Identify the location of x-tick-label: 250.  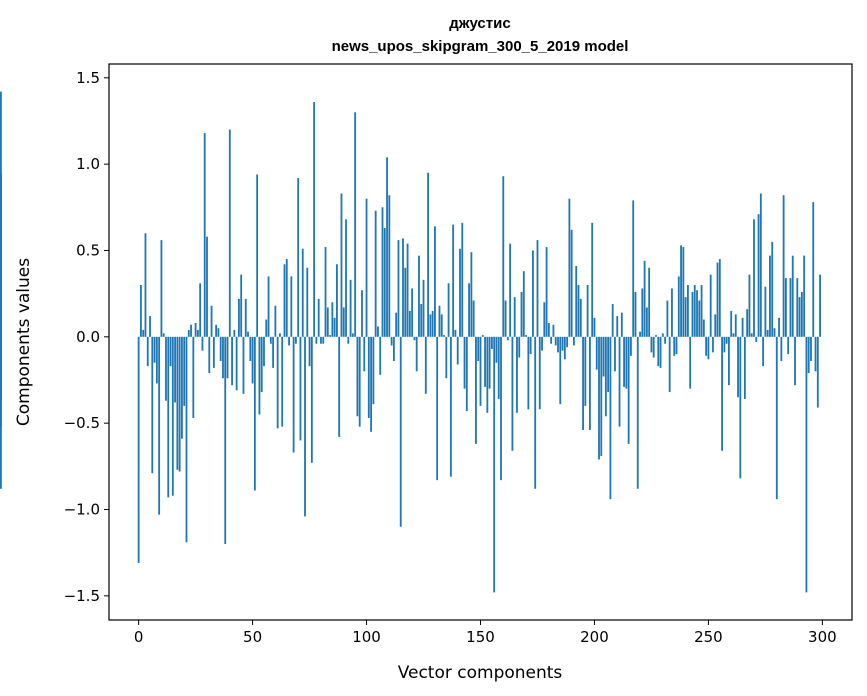
(708, 637).